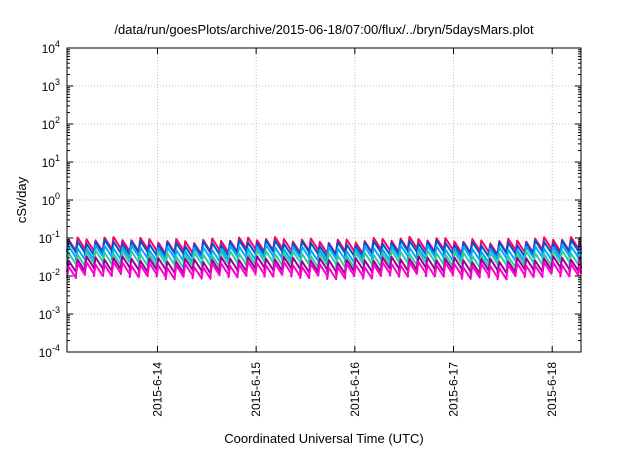 The image size is (640, 453). I want to click on x-tick-label: 2015-6-17, so click(454, 389).